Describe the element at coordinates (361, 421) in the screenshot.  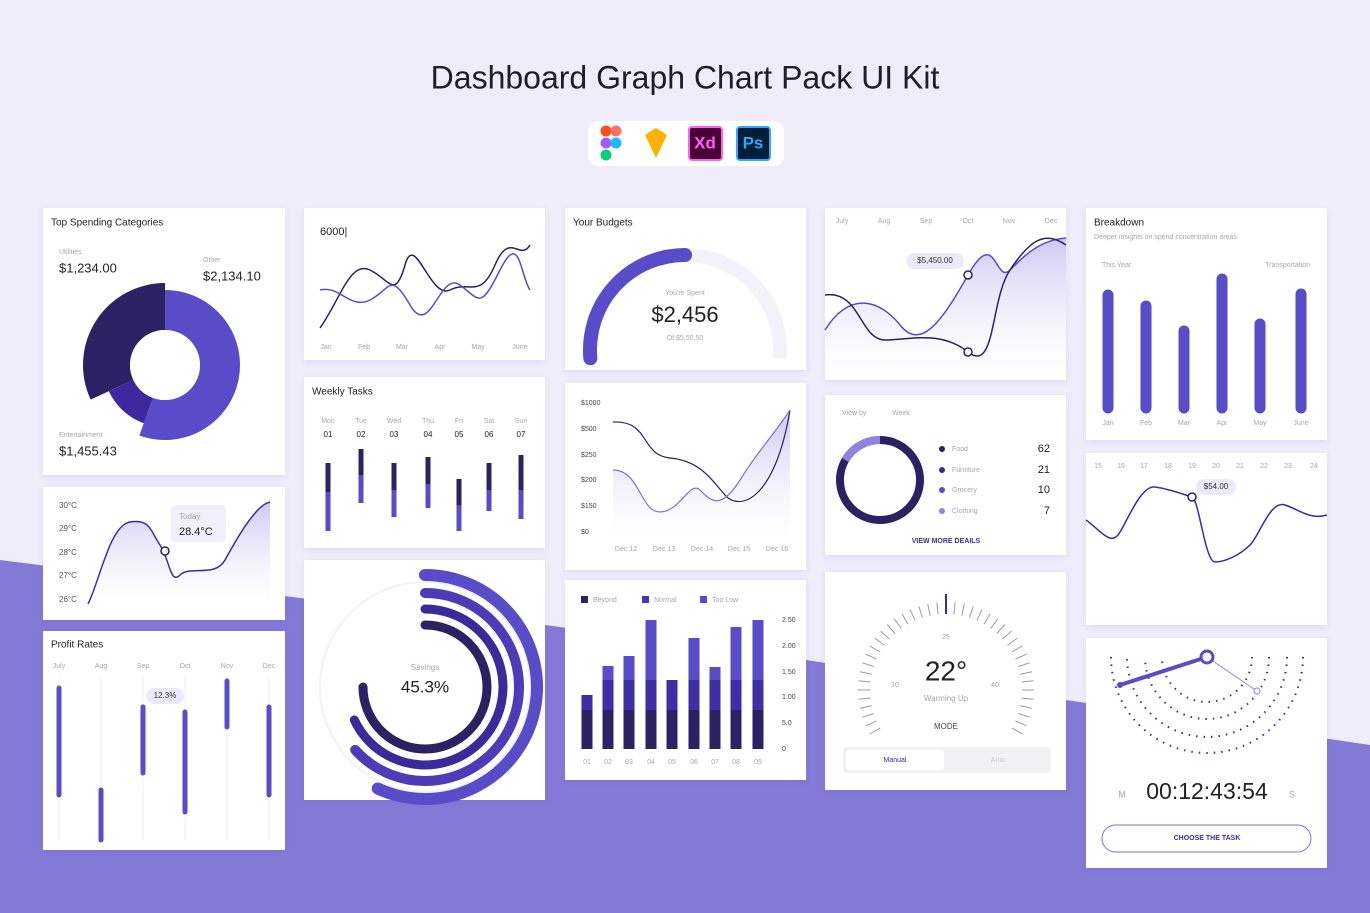
I see `x-tick-label: Tue` at that location.